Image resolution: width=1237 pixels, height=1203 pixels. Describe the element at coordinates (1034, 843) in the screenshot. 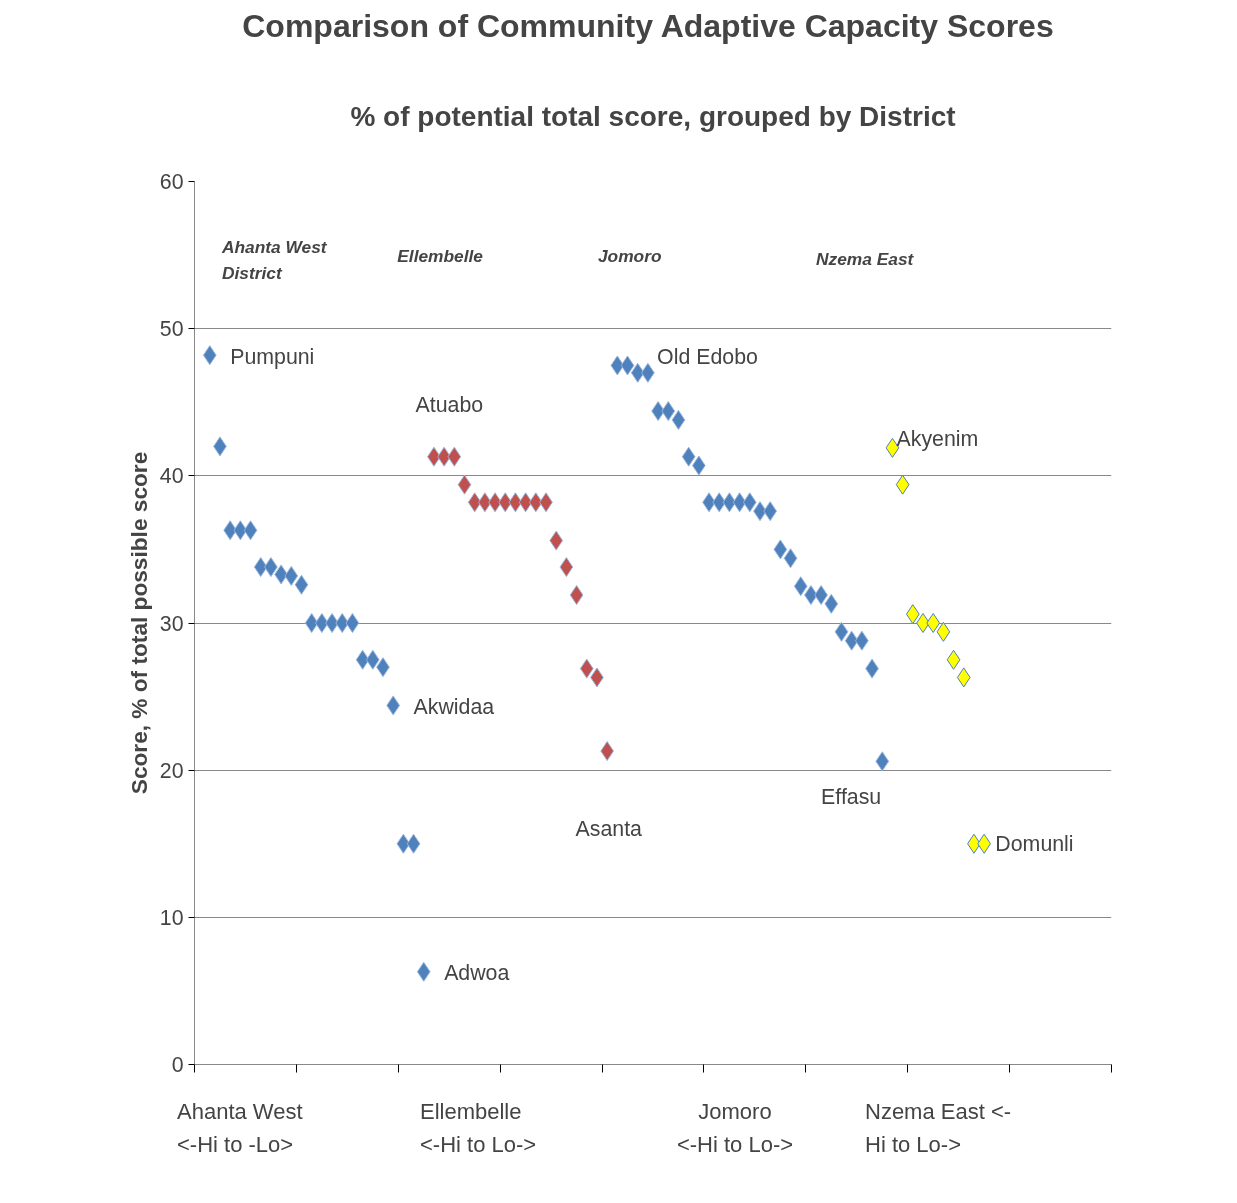

I see `annotation: Domunli` at that location.